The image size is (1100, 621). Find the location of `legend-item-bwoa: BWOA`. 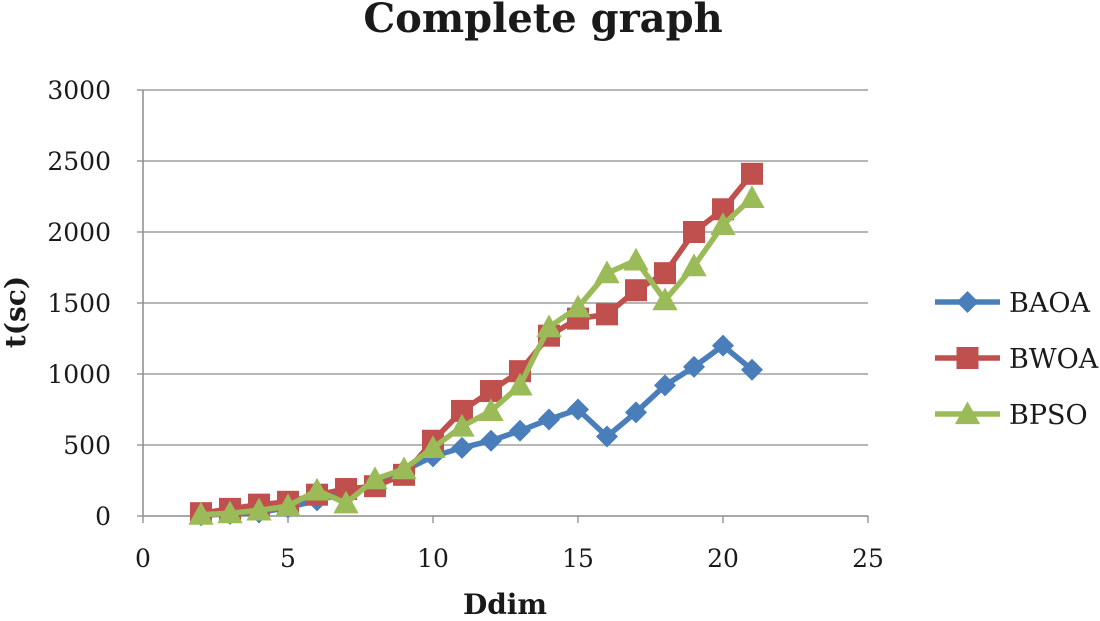

legend-item-bwoa: BWOA is located at coordinates (1017, 359).